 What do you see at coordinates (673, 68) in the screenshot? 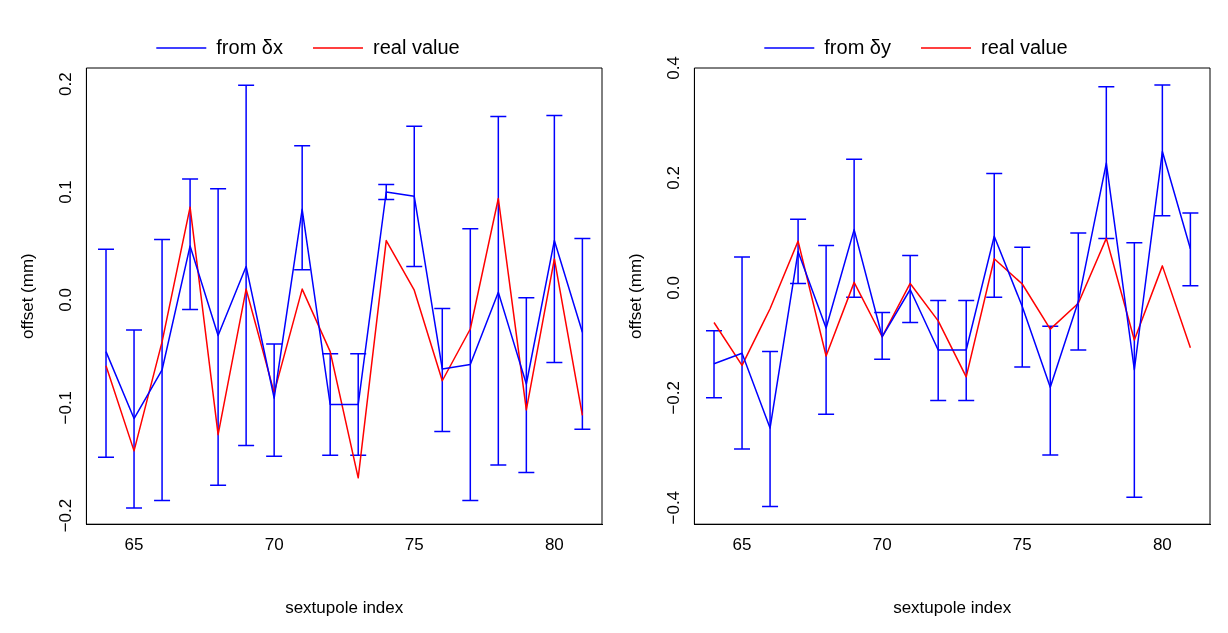
I see `y-tick-label: 0.4` at bounding box center [673, 68].